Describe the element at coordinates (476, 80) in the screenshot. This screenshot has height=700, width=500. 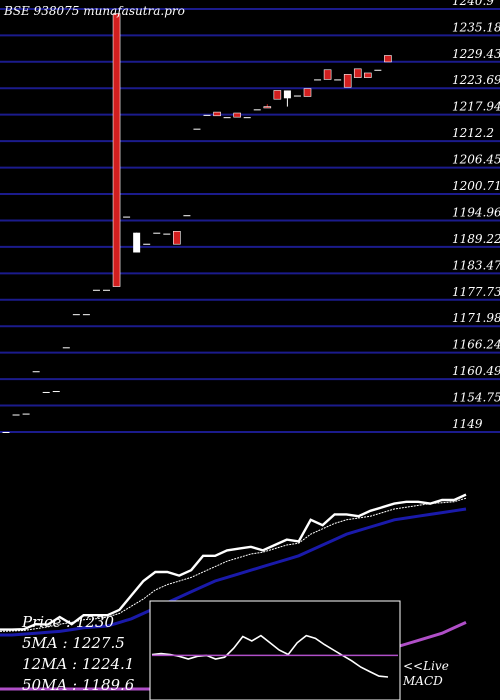
I see `y-tick-label: 1223.69` at that location.